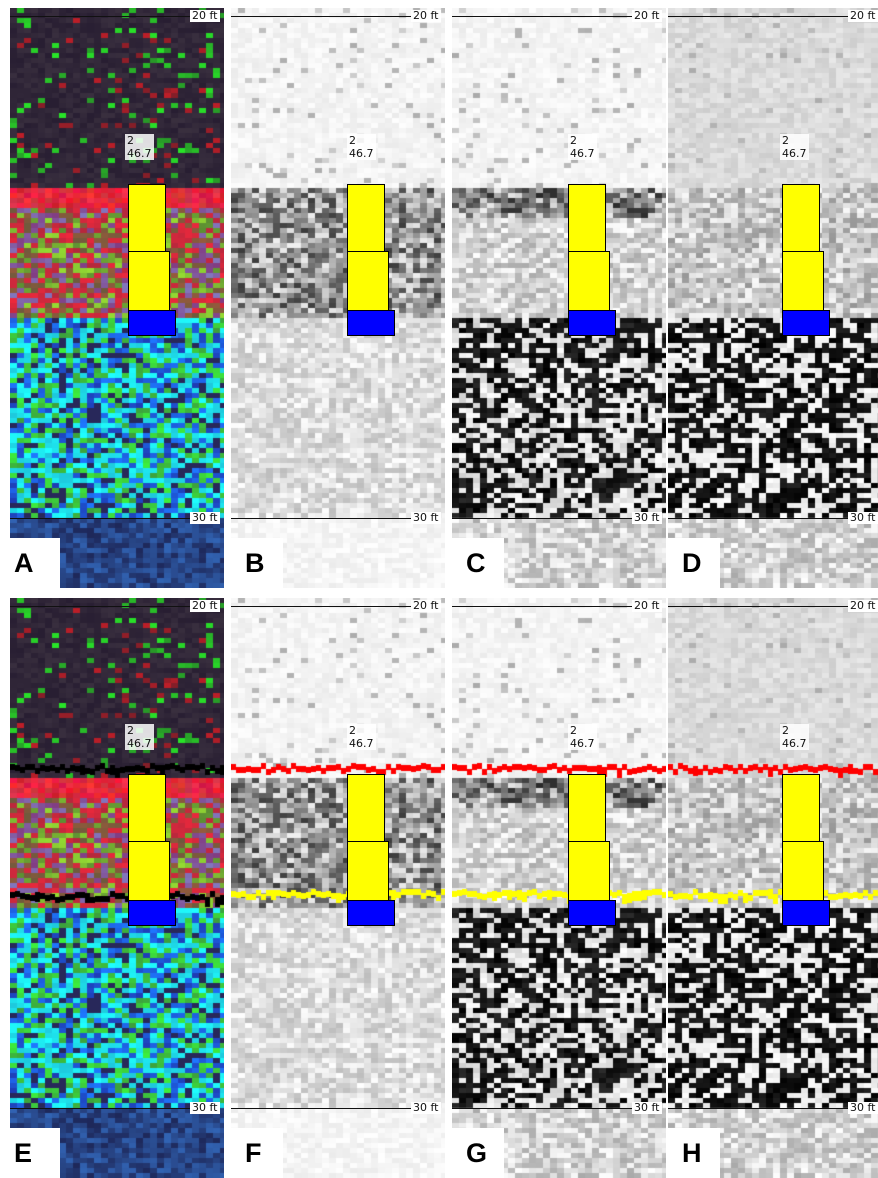 The width and height of the screenshot is (878, 1178). Describe the element at coordinates (117, 888) in the screenshot. I see `echogram-panel-e: 20 ft 30 ft 2 46.7` at that location.